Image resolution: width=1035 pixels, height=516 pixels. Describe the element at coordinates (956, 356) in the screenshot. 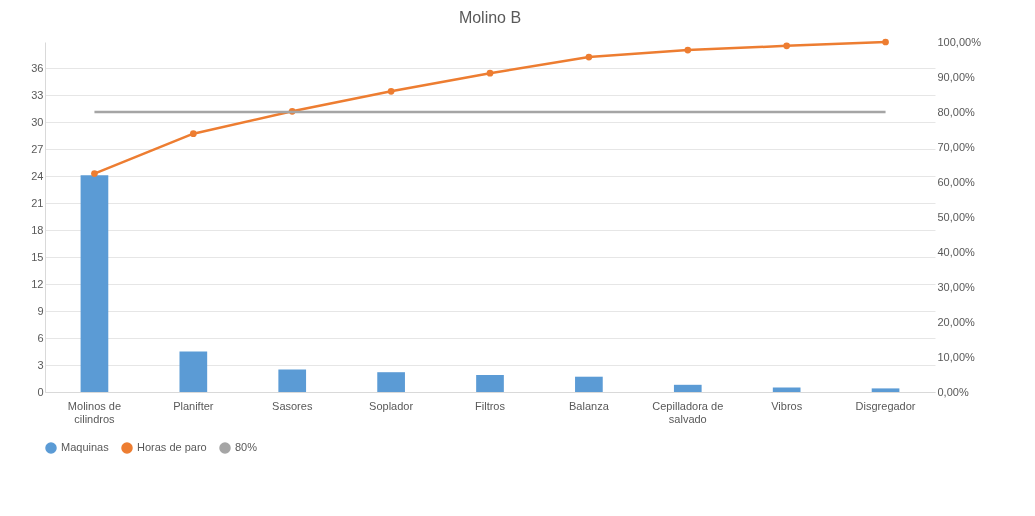

I see `y2-tick-label: 10,00%` at that location.